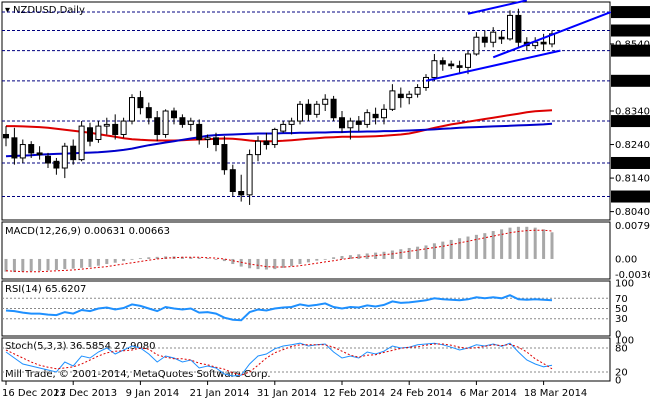  What do you see at coordinates (618, 381) in the screenshot?
I see `stoch-tick-label: 0` at bounding box center [618, 381].